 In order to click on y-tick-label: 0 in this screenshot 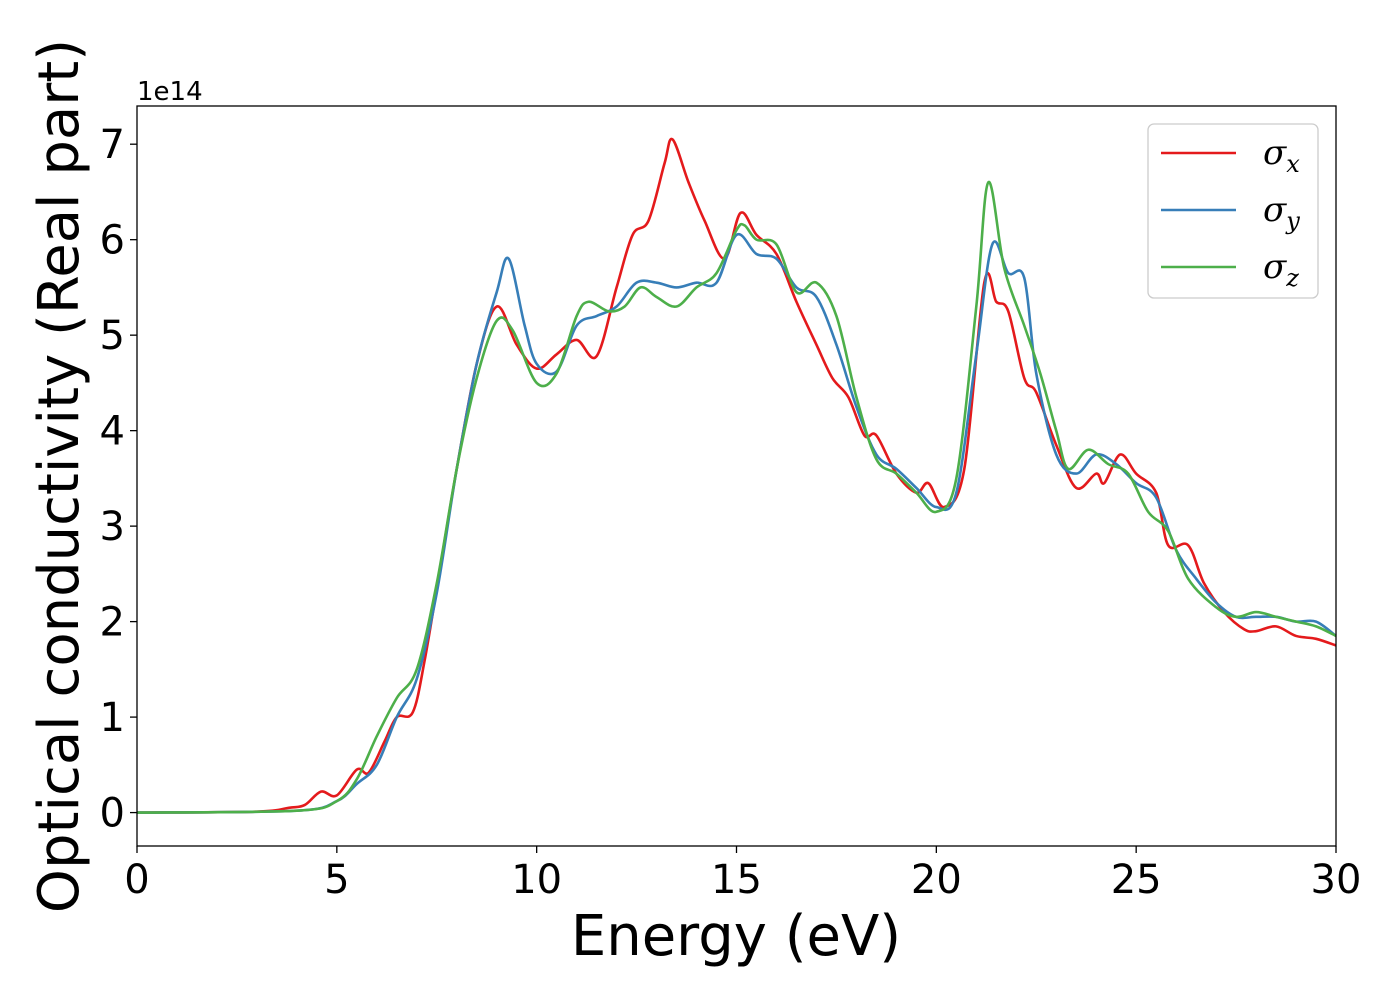, I will do `click(112, 814)`.